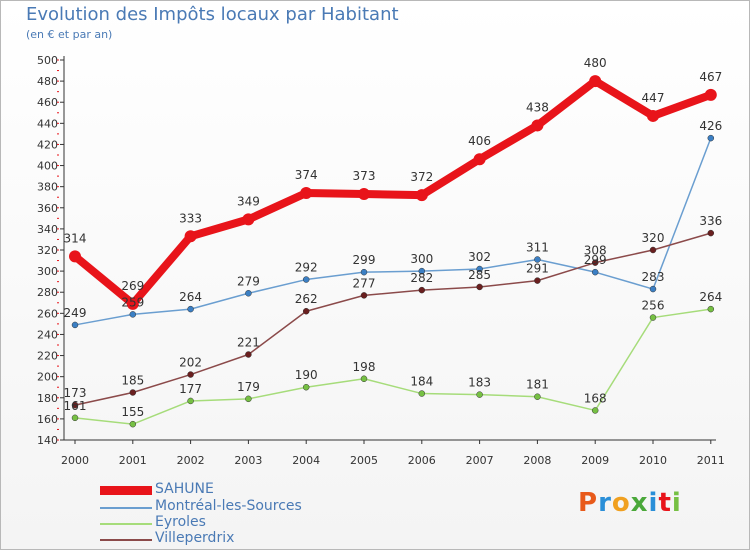  I want to click on data-label-villeperdrix: 185, so click(132, 381).